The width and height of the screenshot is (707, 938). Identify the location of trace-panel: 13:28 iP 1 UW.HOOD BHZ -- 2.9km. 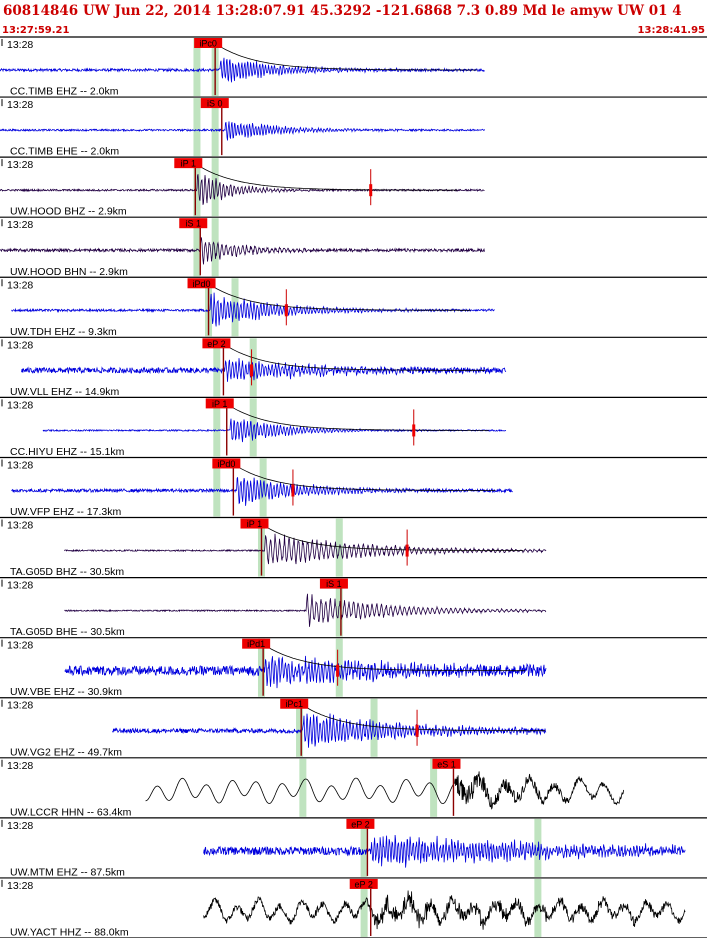
(353, 188).